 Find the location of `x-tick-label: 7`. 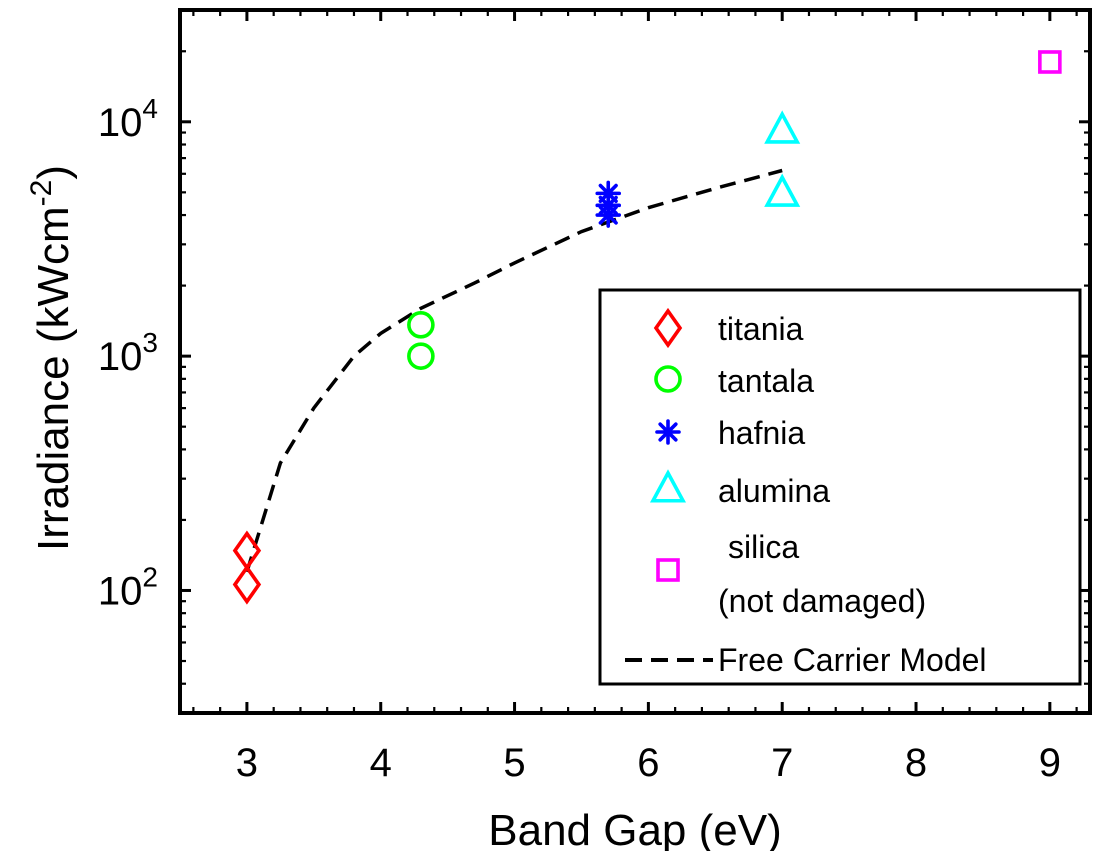

x-tick-label: 7 is located at coordinates (782, 763).